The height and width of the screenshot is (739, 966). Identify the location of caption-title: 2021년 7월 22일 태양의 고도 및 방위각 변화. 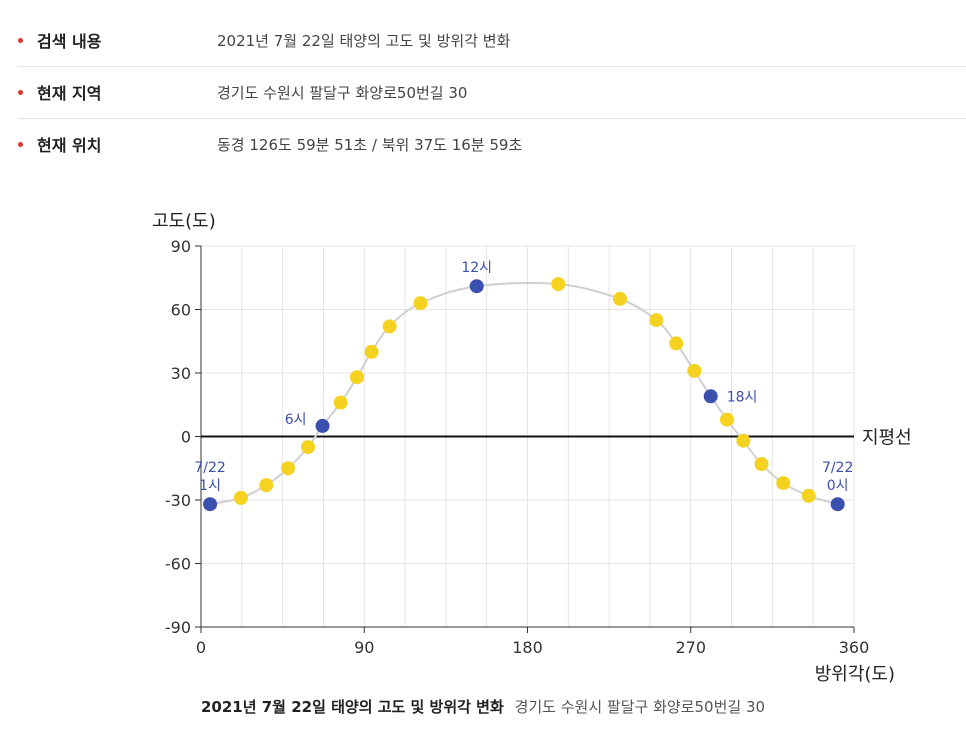
(352, 707).